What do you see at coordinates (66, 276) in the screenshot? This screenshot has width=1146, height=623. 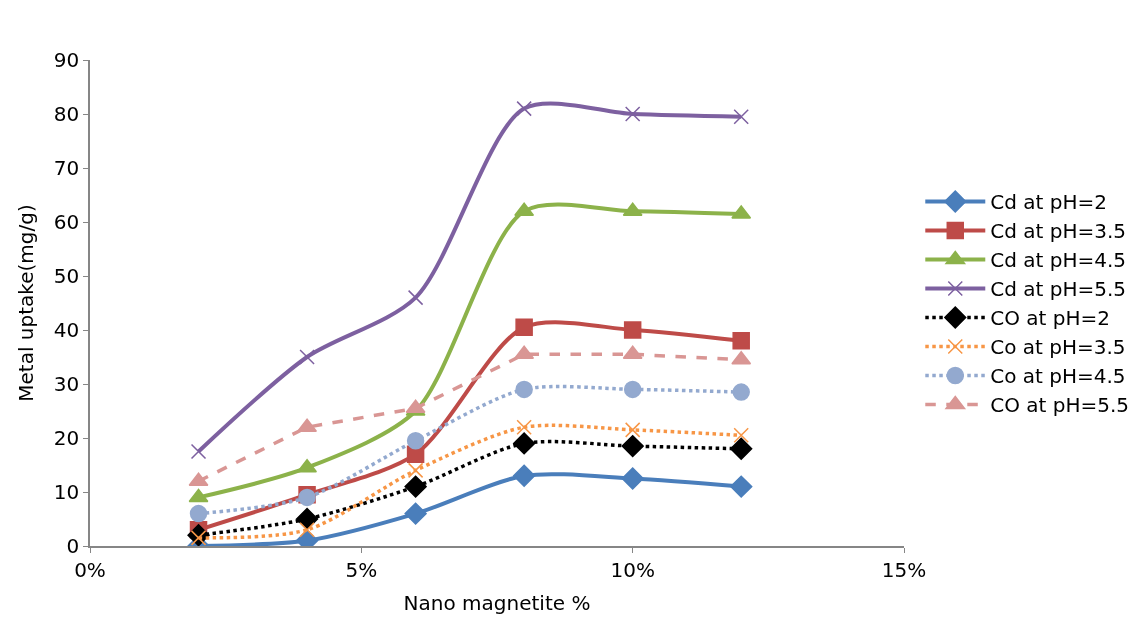 I see `y-tick-label: 50` at bounding box center [66, 276].